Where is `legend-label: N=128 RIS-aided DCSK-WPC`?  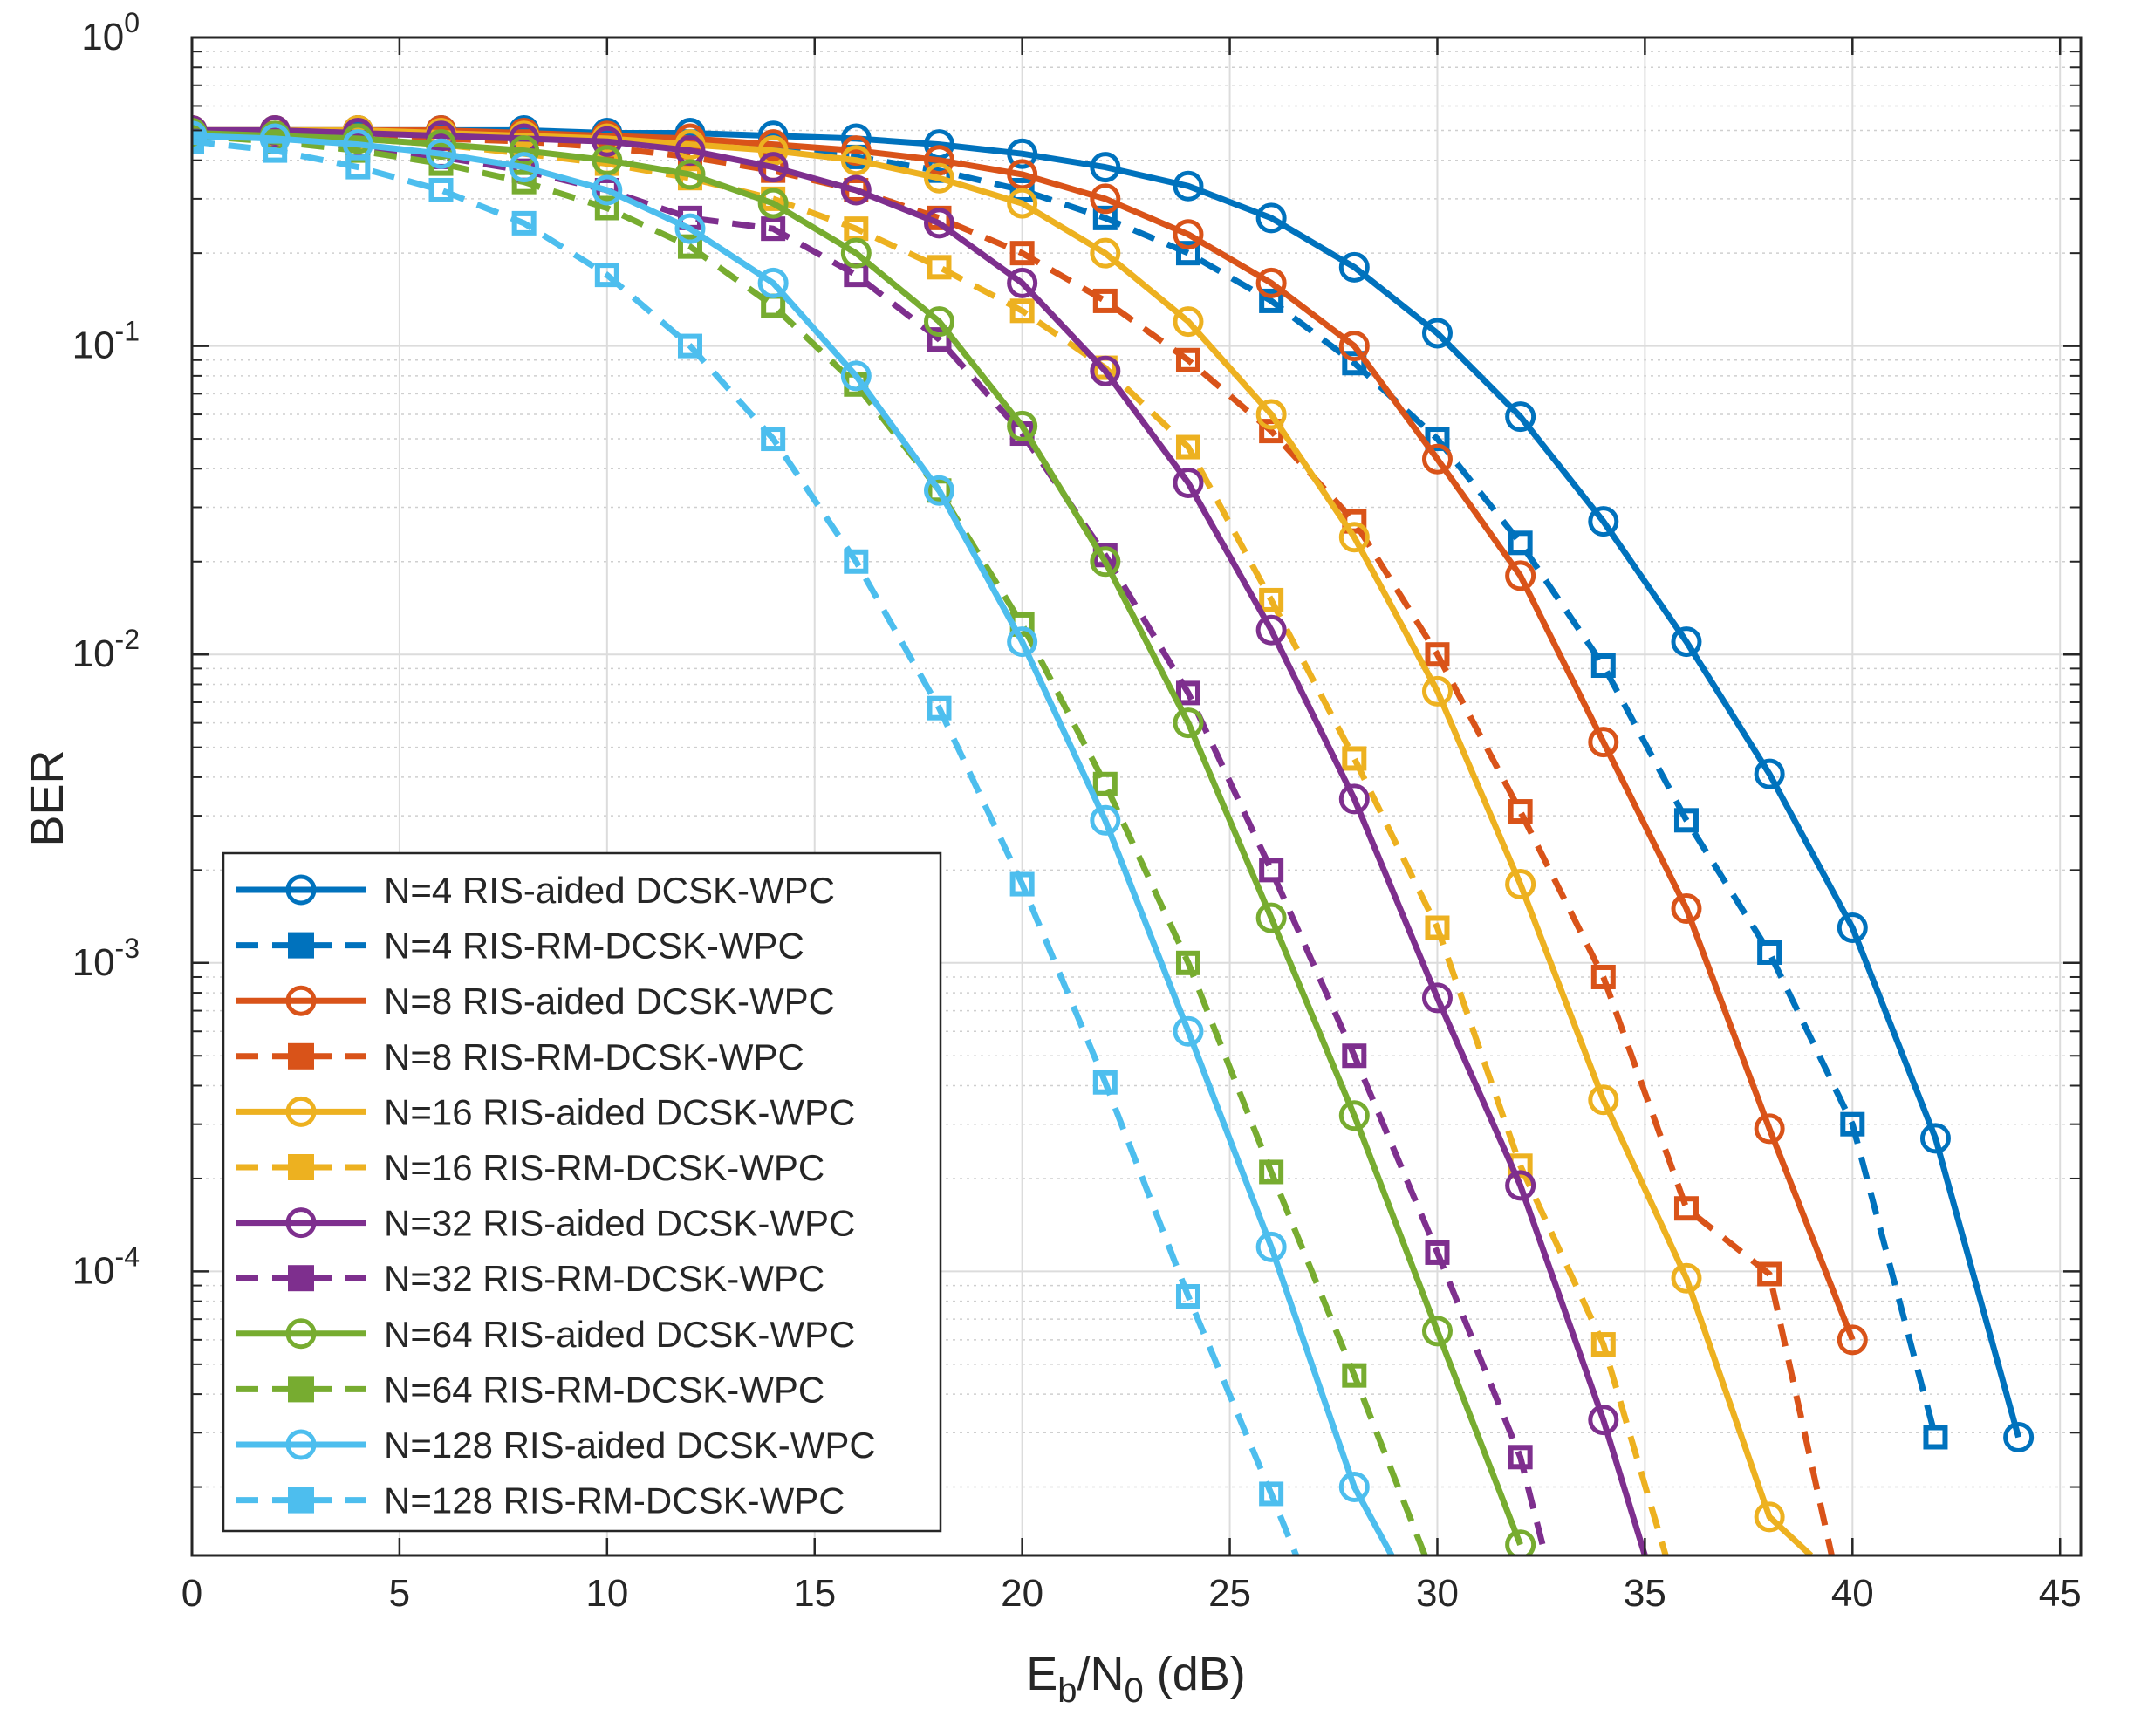 legend-label: N=128 RIS-aided DCSK-WPC is located at coordinates (630, 1445).